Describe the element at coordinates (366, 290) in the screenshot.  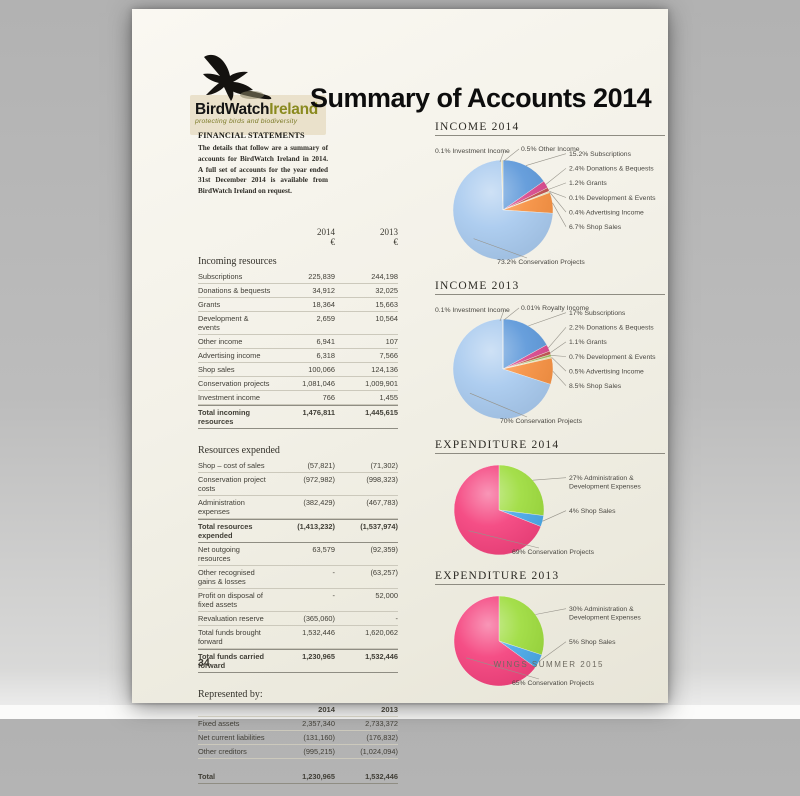
I see `value-2013: 32,025` at that location.